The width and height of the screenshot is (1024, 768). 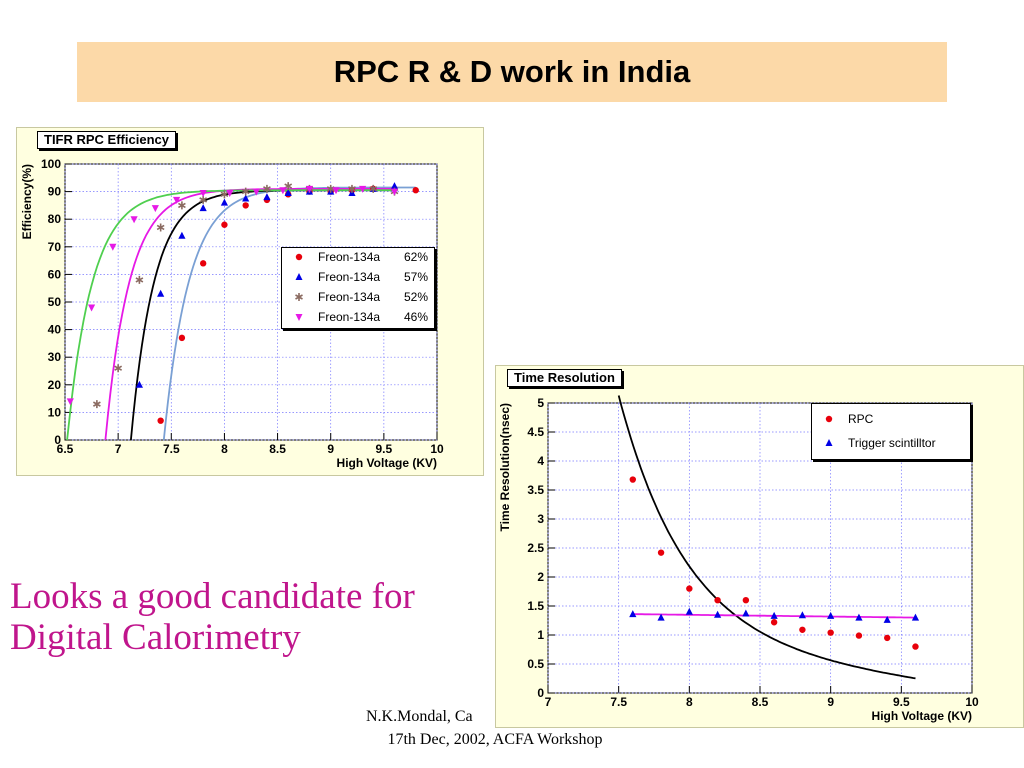 I want to click on y-tick-label: 0, so click(x=540, y=693).